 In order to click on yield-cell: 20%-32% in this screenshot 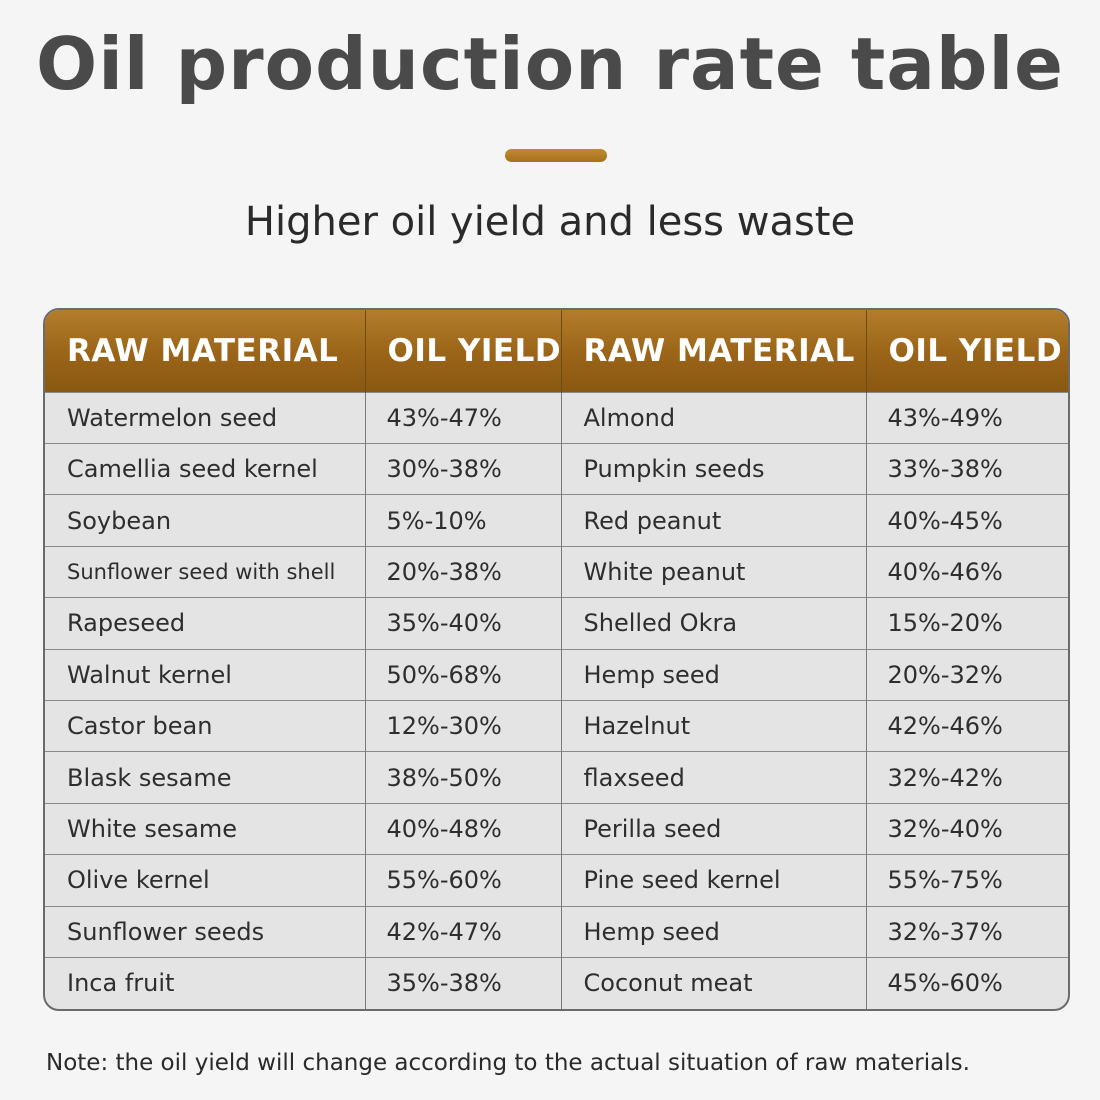, I will do `click(967, 674)`.